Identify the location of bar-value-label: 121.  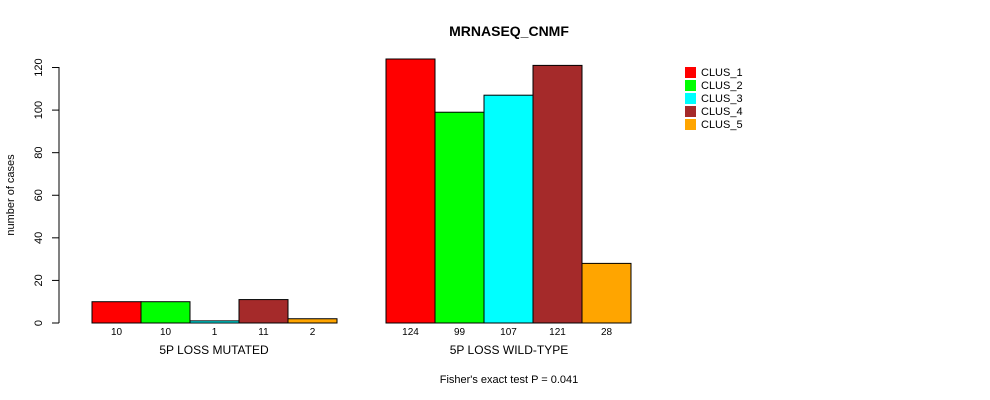
(557, 332).